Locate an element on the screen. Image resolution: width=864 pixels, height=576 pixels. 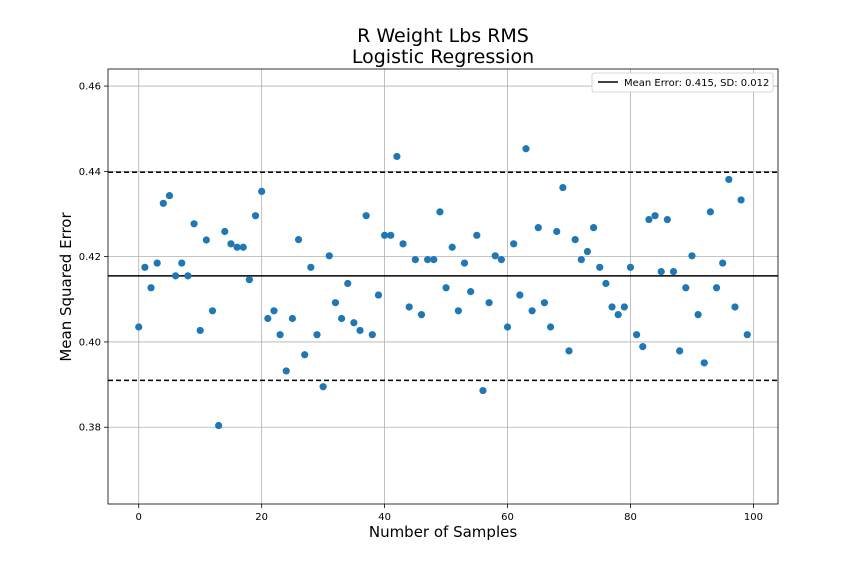
y-axis-ticks: 0.38 0.40 0.42 0.44 0.46 is located at coordinates (93, 258).